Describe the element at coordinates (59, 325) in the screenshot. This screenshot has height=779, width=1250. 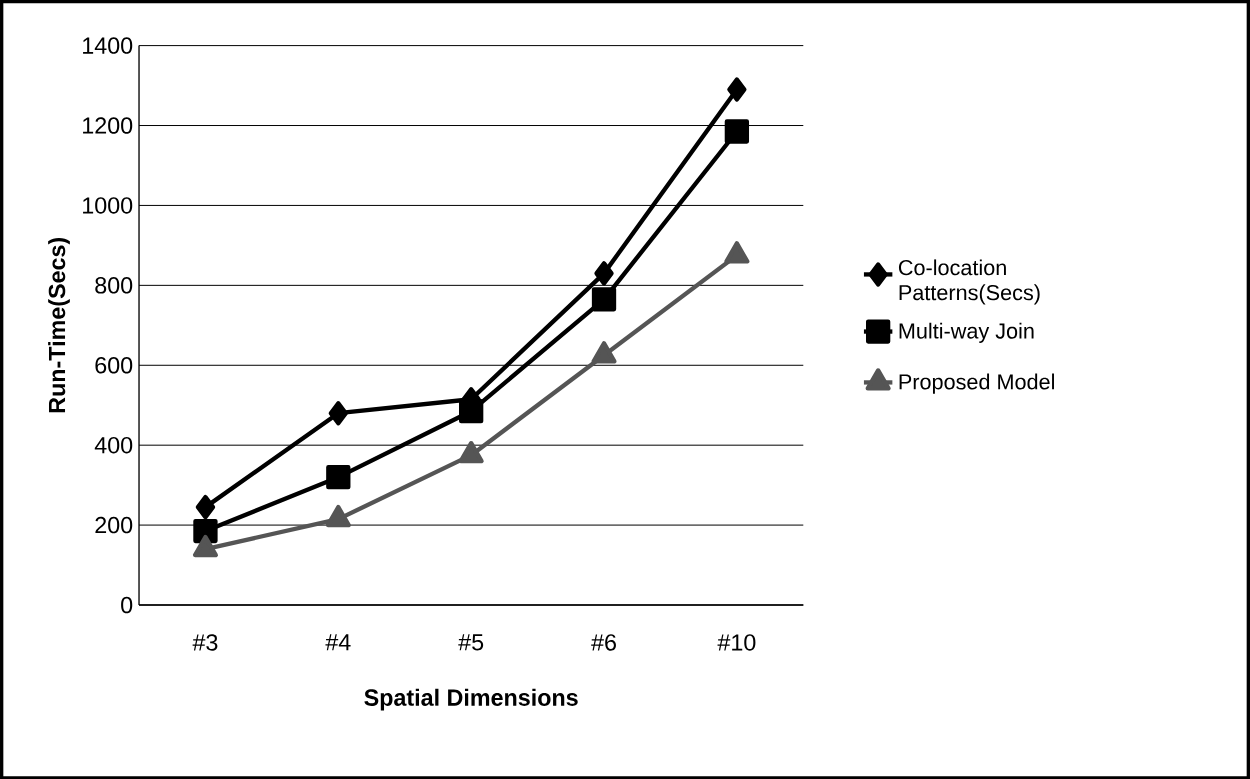
I see `y-axis-title: Run-Time(Secs)` at that location.